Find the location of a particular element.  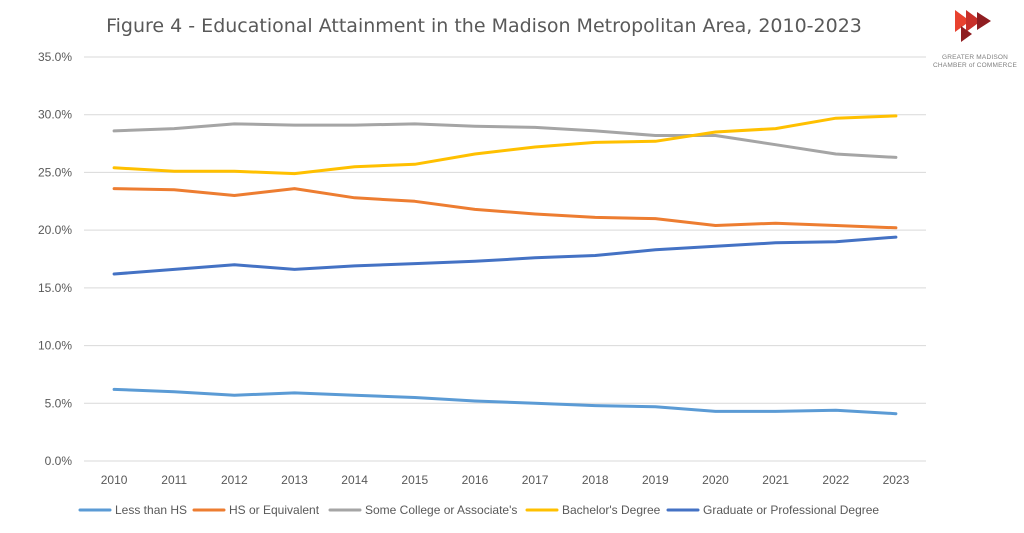

logo-line-2: CHAMBER of COMMERCE is located at coordinates (975, 65).